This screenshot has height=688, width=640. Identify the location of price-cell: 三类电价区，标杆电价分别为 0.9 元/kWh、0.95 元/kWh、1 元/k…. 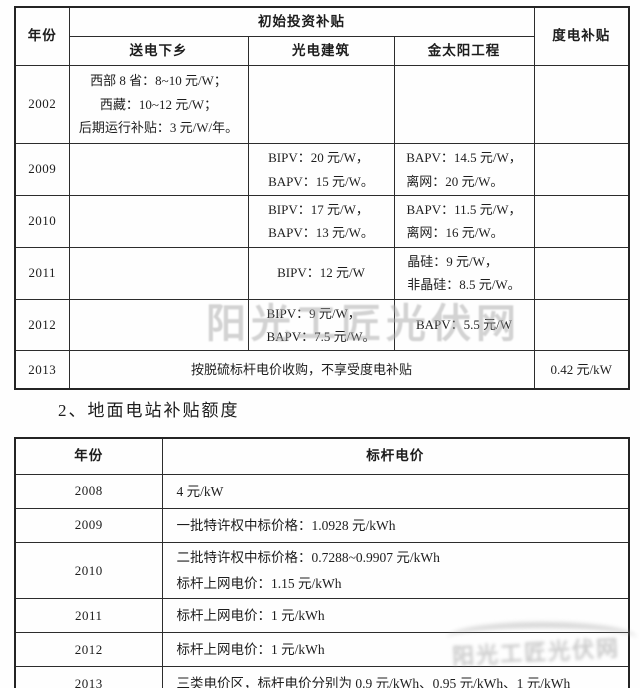
(395, 677).